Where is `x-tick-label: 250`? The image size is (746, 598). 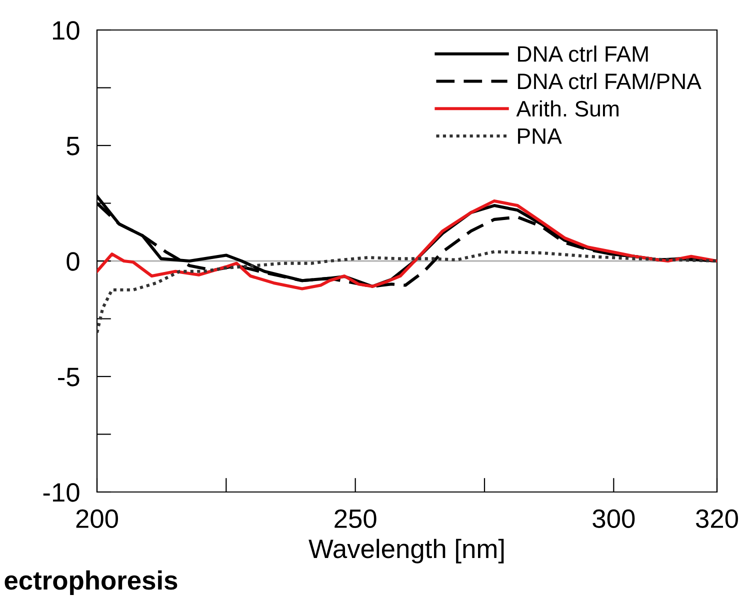 x-tick-label: 250 is located at coordinates (355, 518).